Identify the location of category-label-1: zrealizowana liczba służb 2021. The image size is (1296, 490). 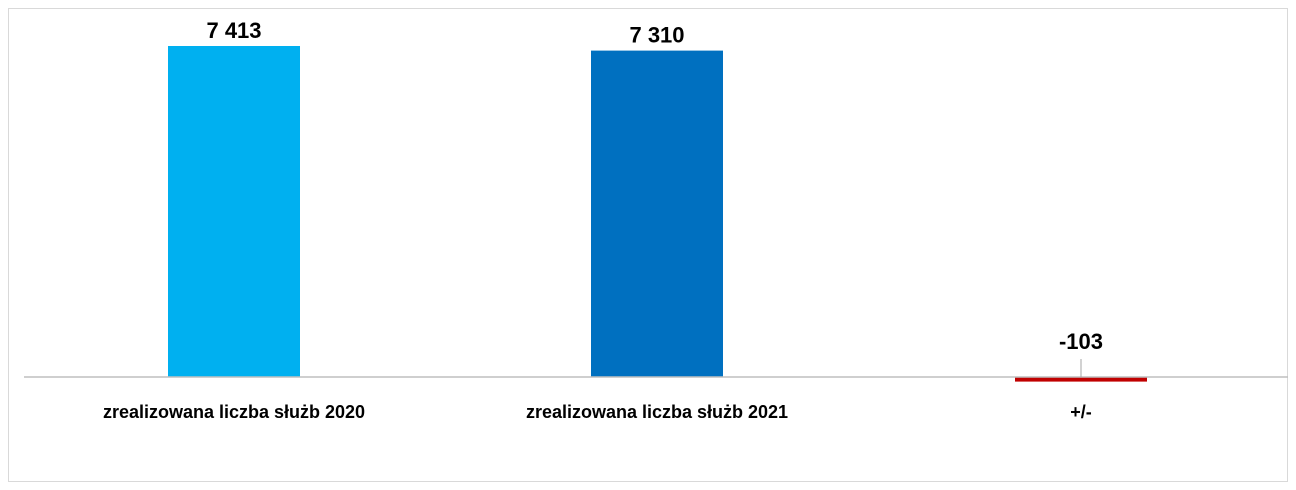
(657, 412).